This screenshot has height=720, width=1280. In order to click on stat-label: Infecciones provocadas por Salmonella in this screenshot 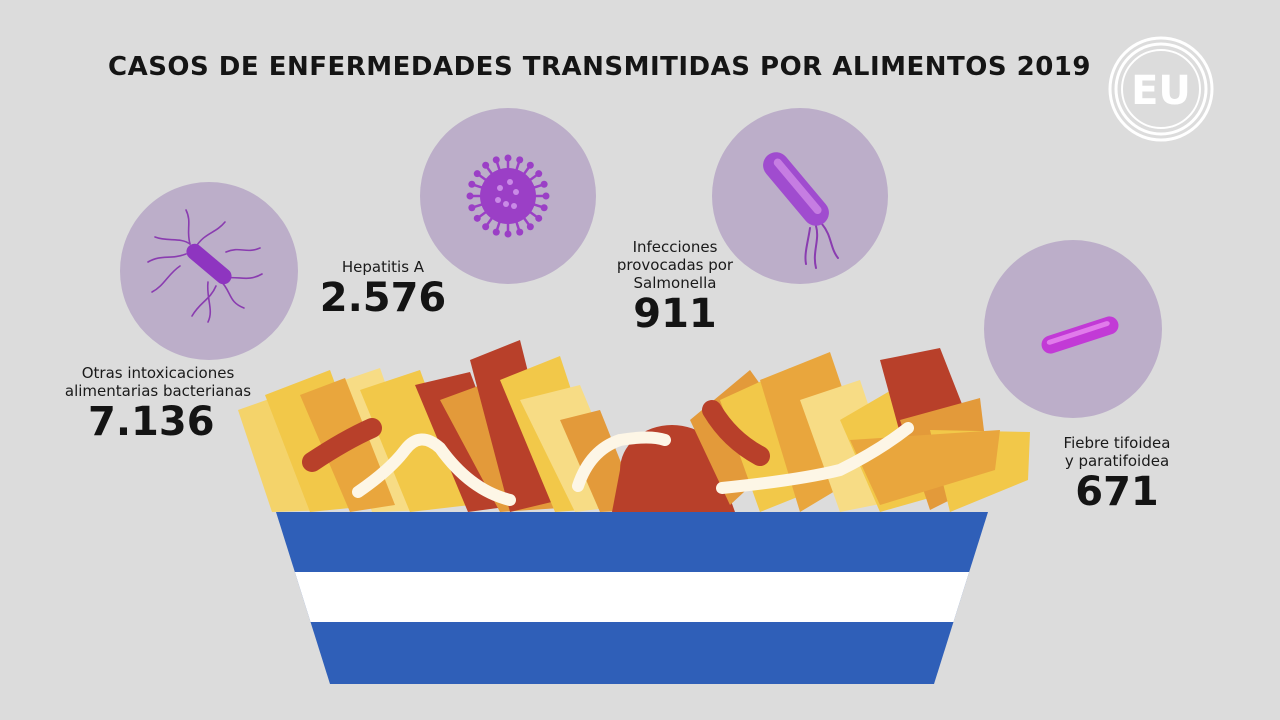, I will do `click(675, 265)`.